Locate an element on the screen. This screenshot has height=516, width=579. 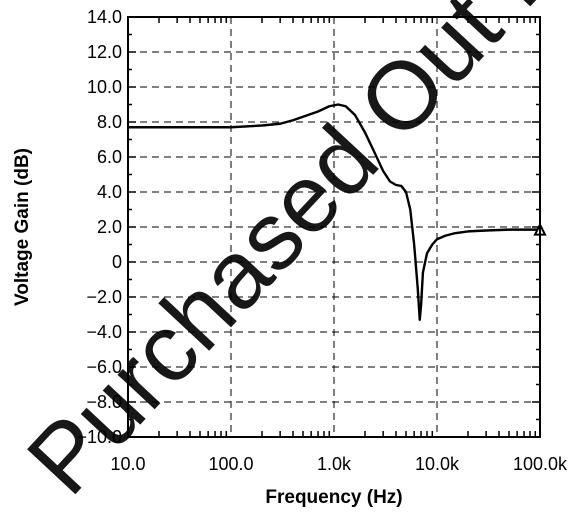
x-tick-label: 1.0k is located at coordinates (334, 464).